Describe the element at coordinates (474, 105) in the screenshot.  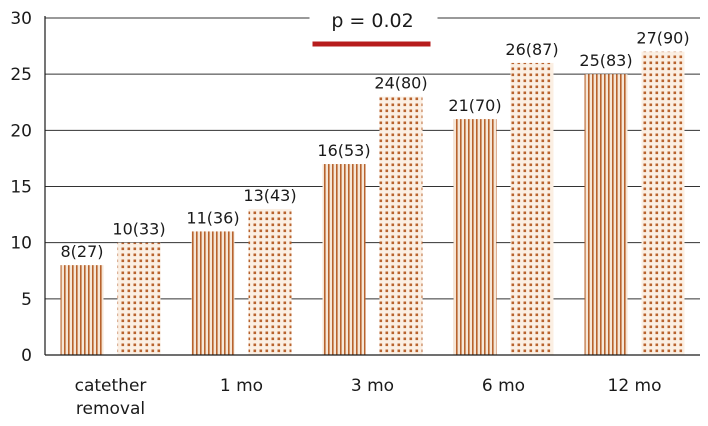
I see `data-label: 21(70)` at that location.